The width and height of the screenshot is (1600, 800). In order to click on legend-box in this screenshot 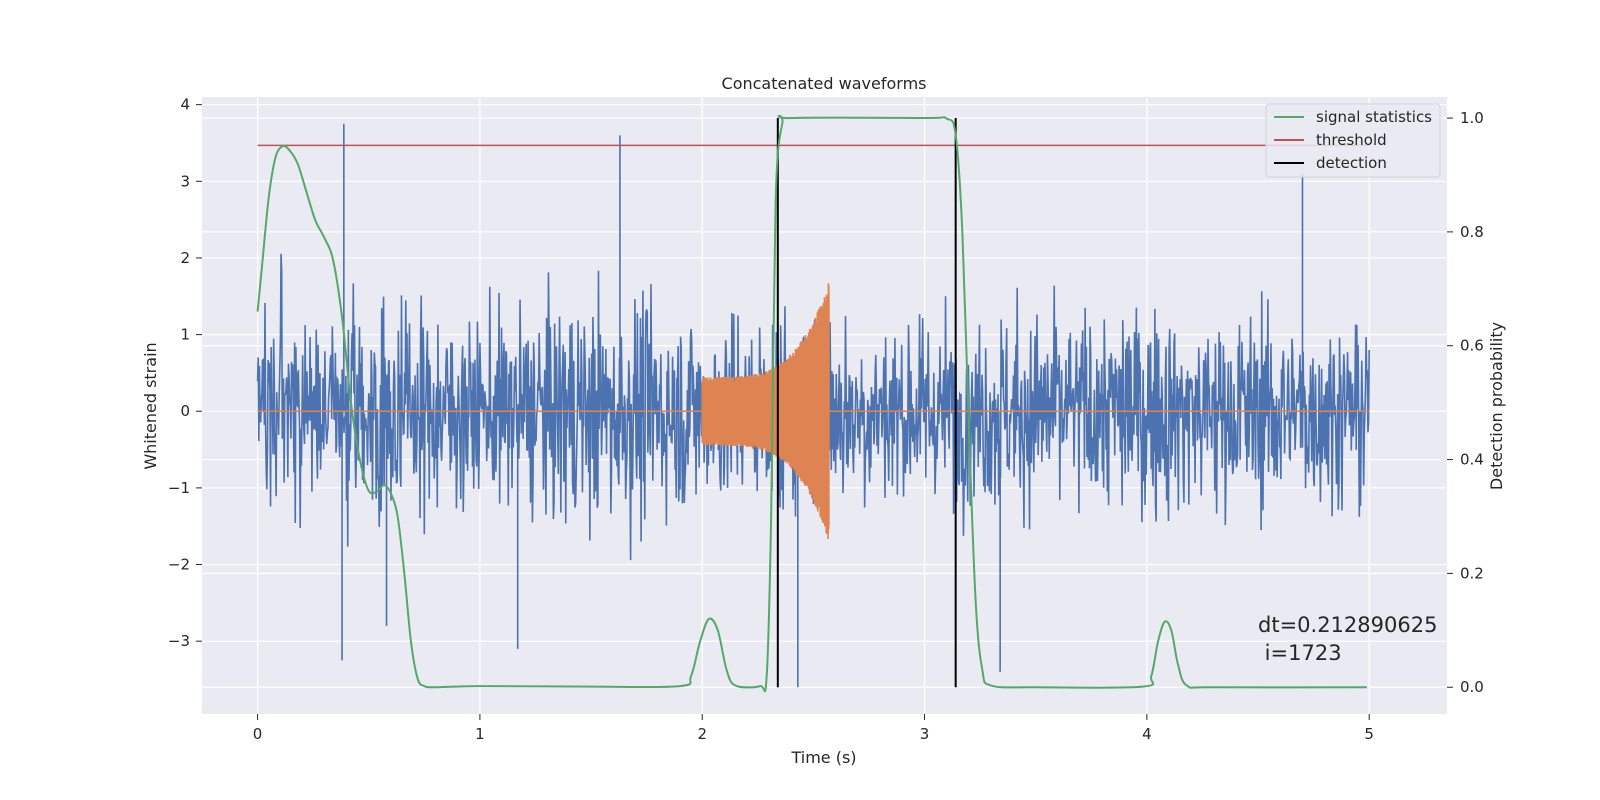, I will do `click(1353, 140)`.